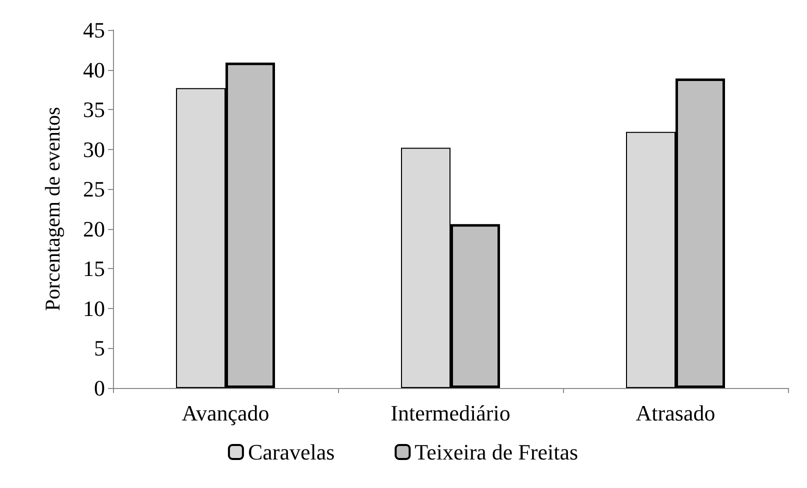 This screenshot has width=807, height=488. What do you see at coordinates (450, 413) in the screenshot?
I see `x-tick-label: Intermediário` at bounding box center [450, 413].